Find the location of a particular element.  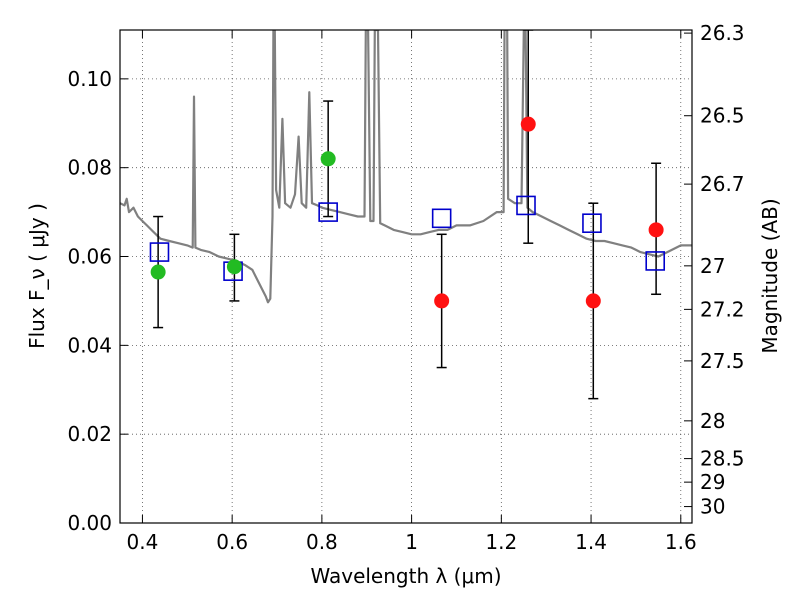

right-axis-label: Magnitude (AB) is located at coordinates (770, 275).